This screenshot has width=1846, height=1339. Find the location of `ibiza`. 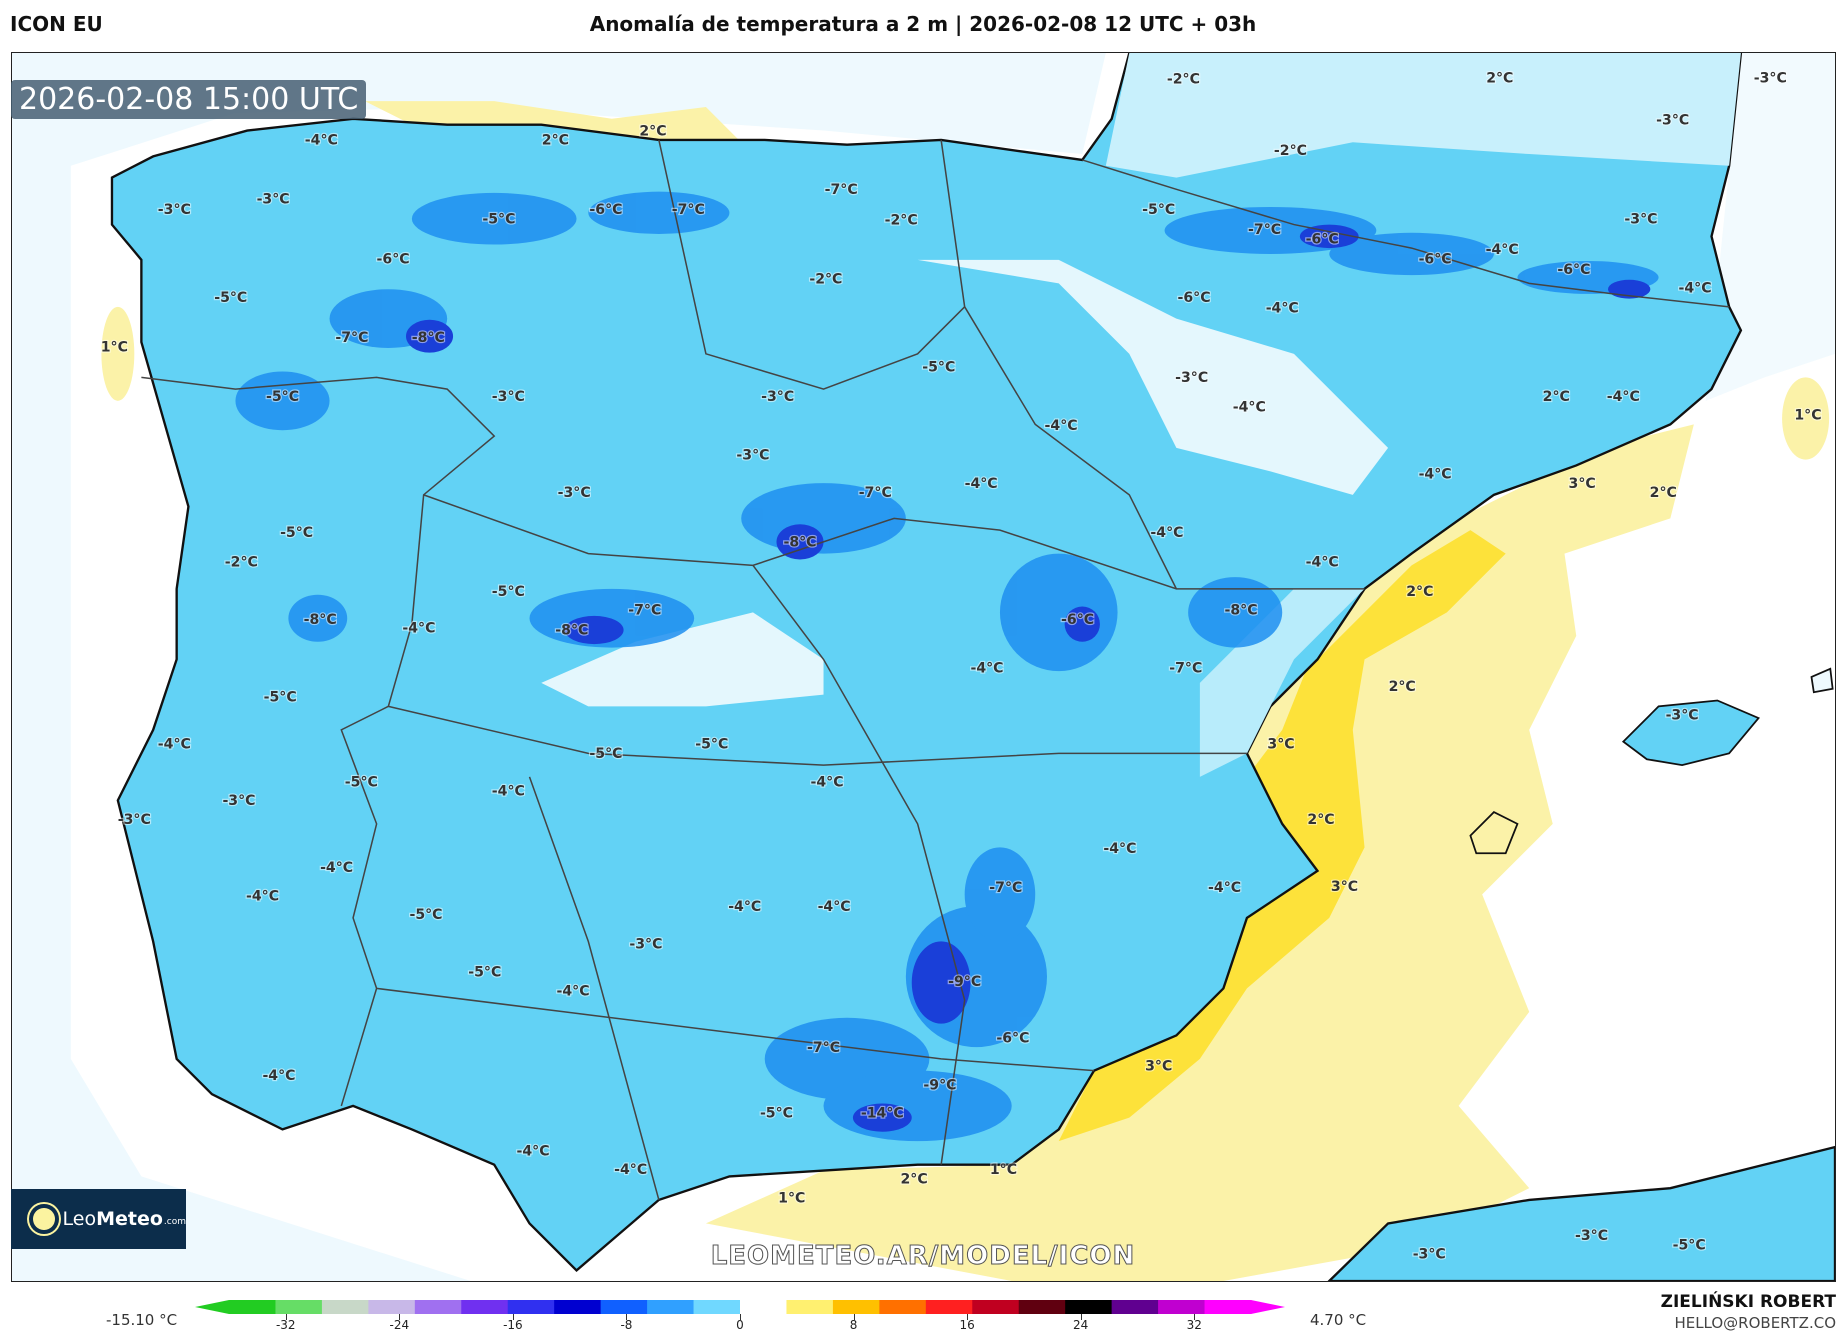

ibiza is located at coordinates (1494, 833).